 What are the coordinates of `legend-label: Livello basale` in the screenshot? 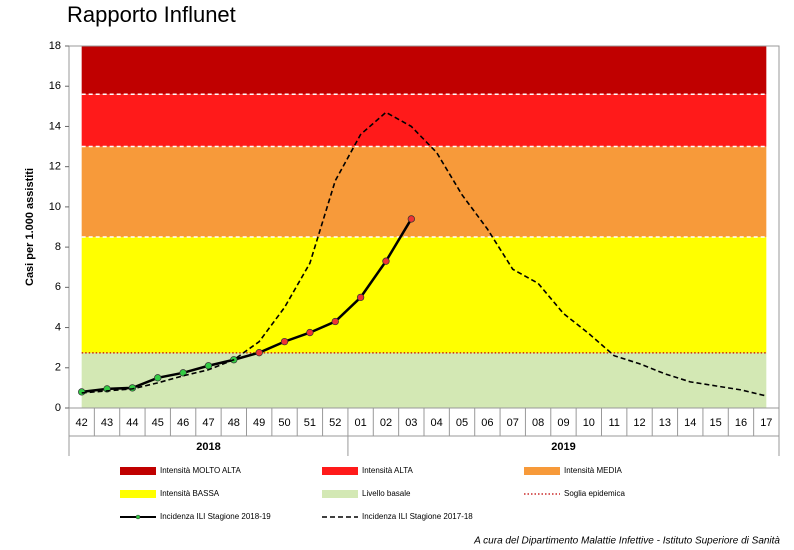 It's located at (386, 493).